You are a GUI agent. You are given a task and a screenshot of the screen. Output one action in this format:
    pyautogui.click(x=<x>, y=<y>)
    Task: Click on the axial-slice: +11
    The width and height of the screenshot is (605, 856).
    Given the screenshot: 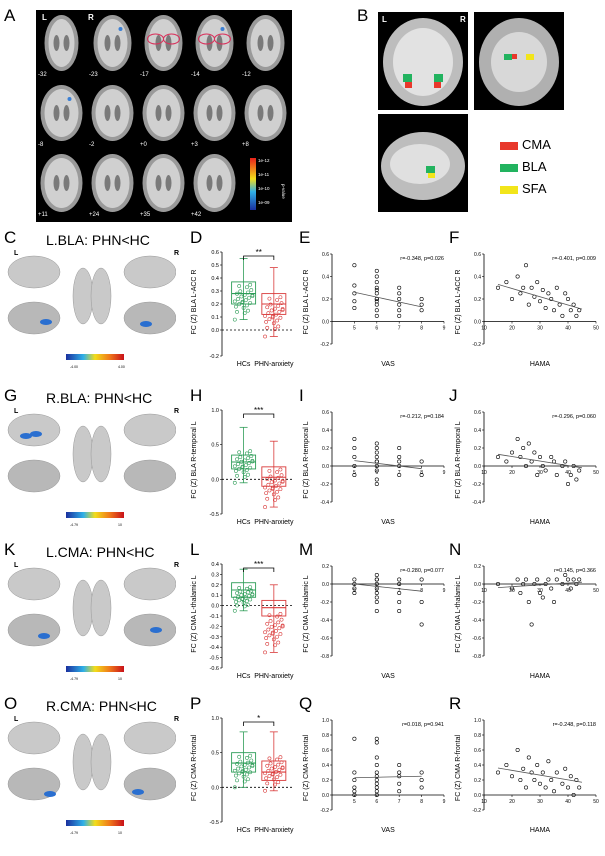 What is the action you would take?
    pyautogui.click(x=60, y=186)
    